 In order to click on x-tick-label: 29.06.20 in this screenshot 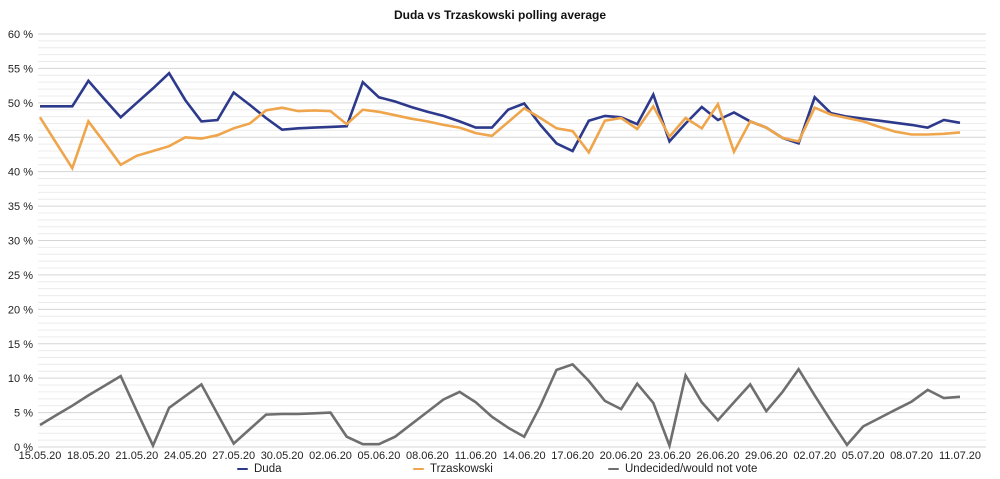, I will do `click(766, 456)`.